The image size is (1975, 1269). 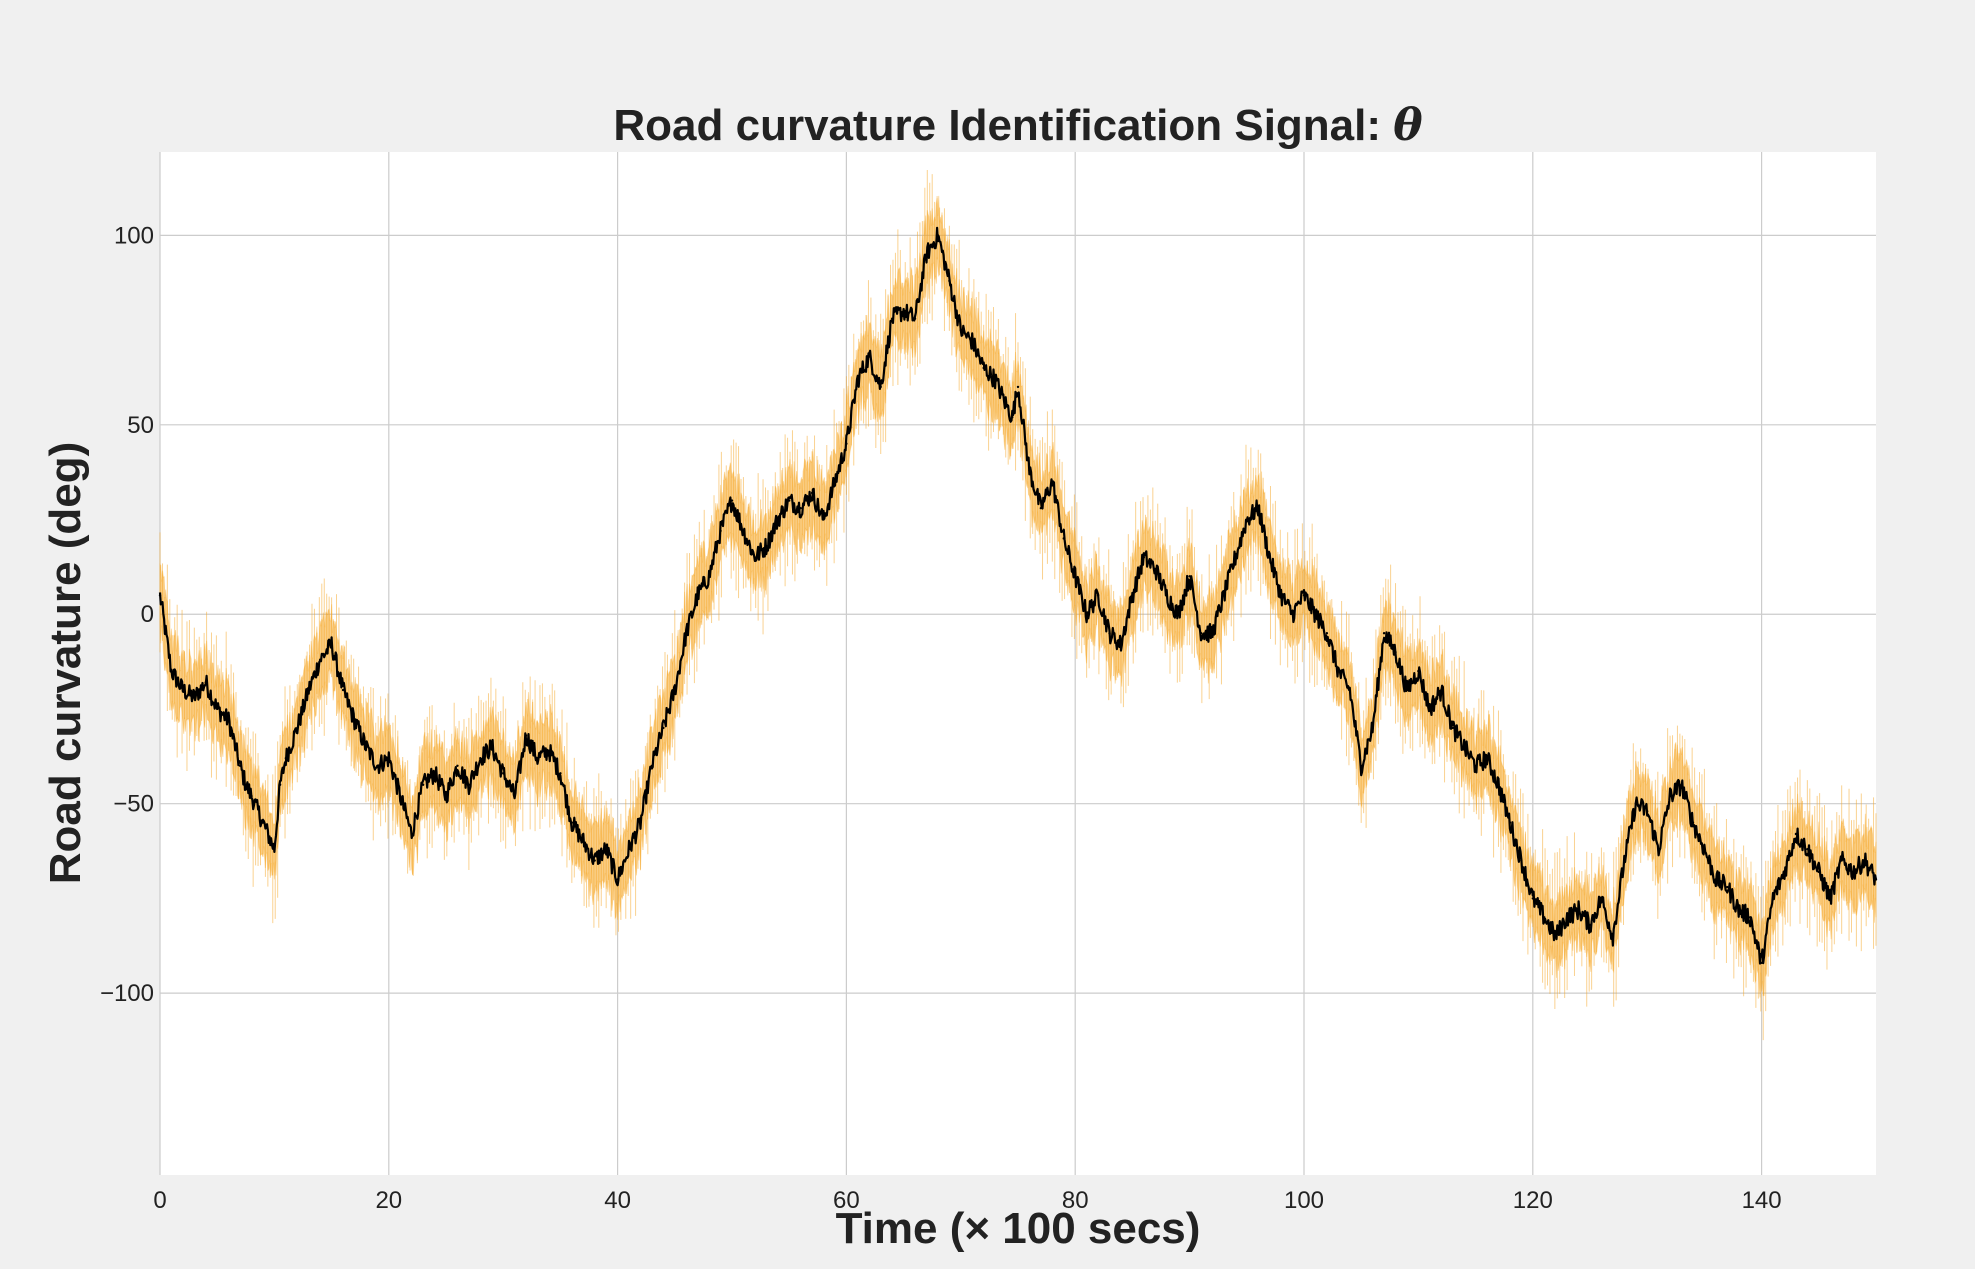 I want to click on y-tick-label: −50, so click(x=133, y=804).